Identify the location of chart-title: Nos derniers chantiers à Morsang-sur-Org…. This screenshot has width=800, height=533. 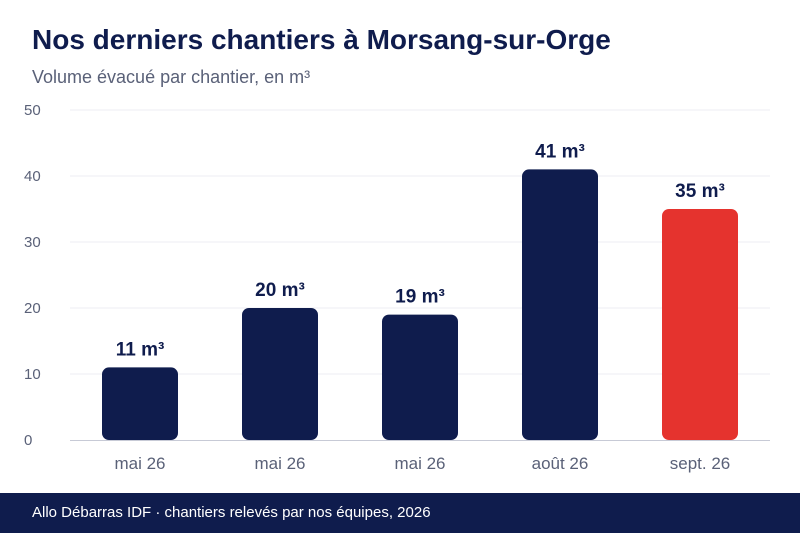
(321, 39).